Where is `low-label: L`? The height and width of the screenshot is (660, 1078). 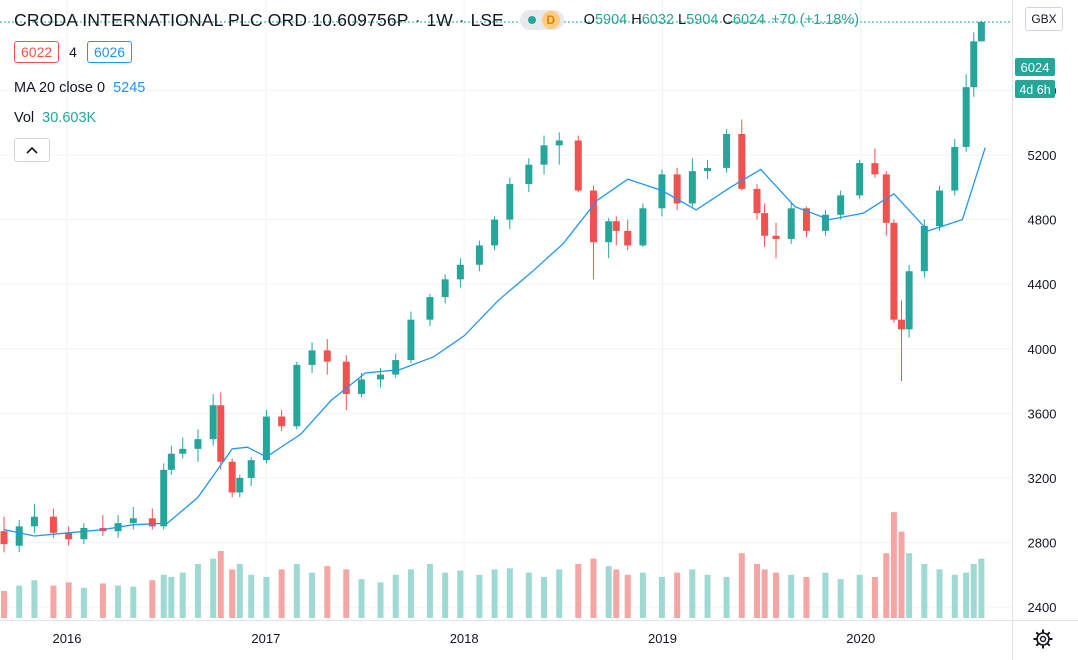 low-label: L is located at coordinates (682, 20).